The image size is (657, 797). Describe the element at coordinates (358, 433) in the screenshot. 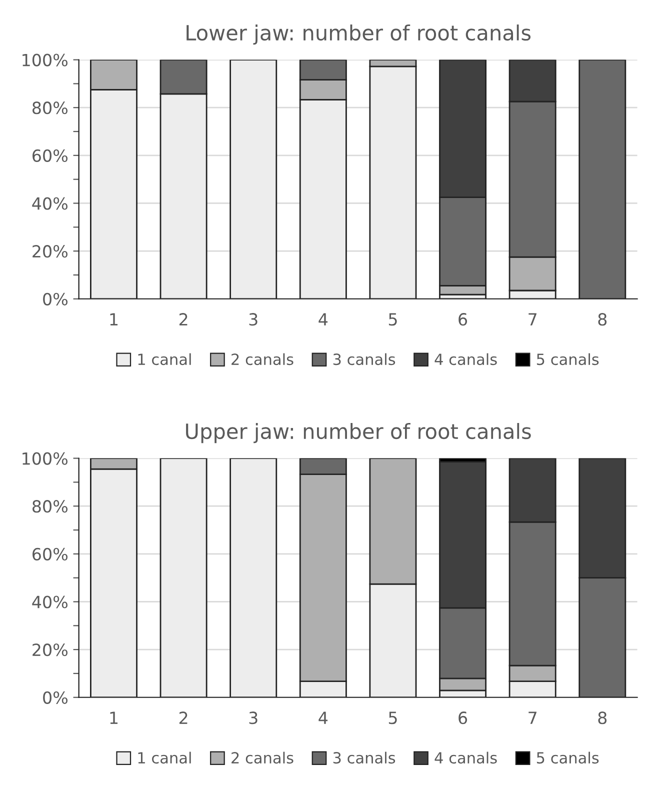

I see `chart-title: Upper jaw: number of root canals` at that location.